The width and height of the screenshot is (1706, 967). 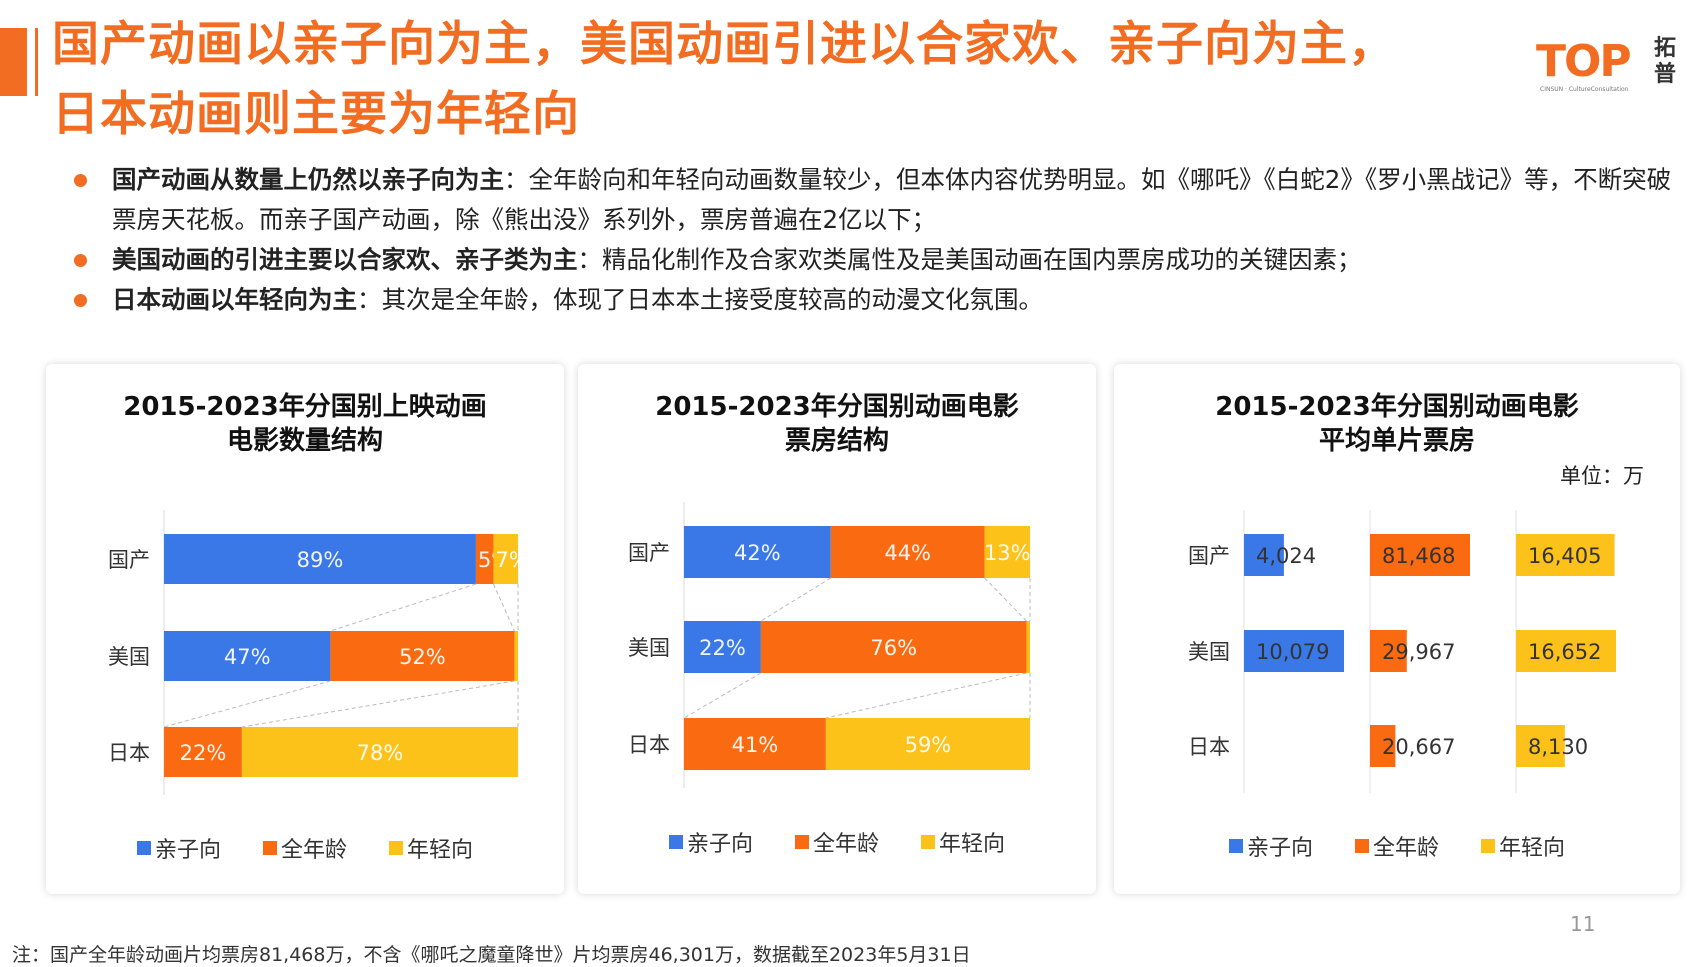 What do you see at coordinates (1665, 61) in the screenshot?
I see `logo-cn: 拓普` at bounding box center [1665, 61].